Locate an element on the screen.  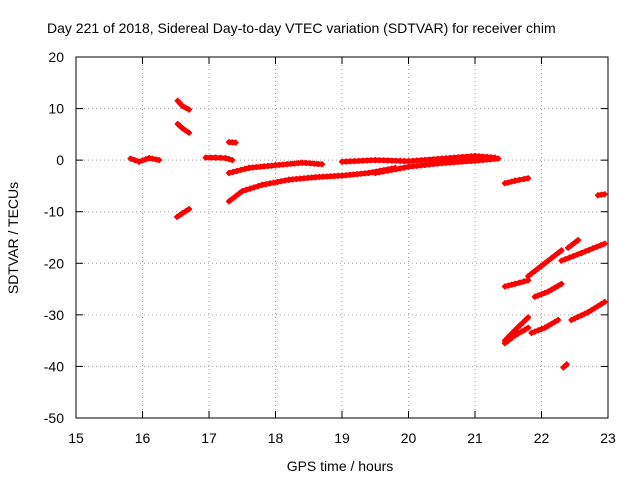
y-tick-label: -50 is located at coordinates (54, 418).